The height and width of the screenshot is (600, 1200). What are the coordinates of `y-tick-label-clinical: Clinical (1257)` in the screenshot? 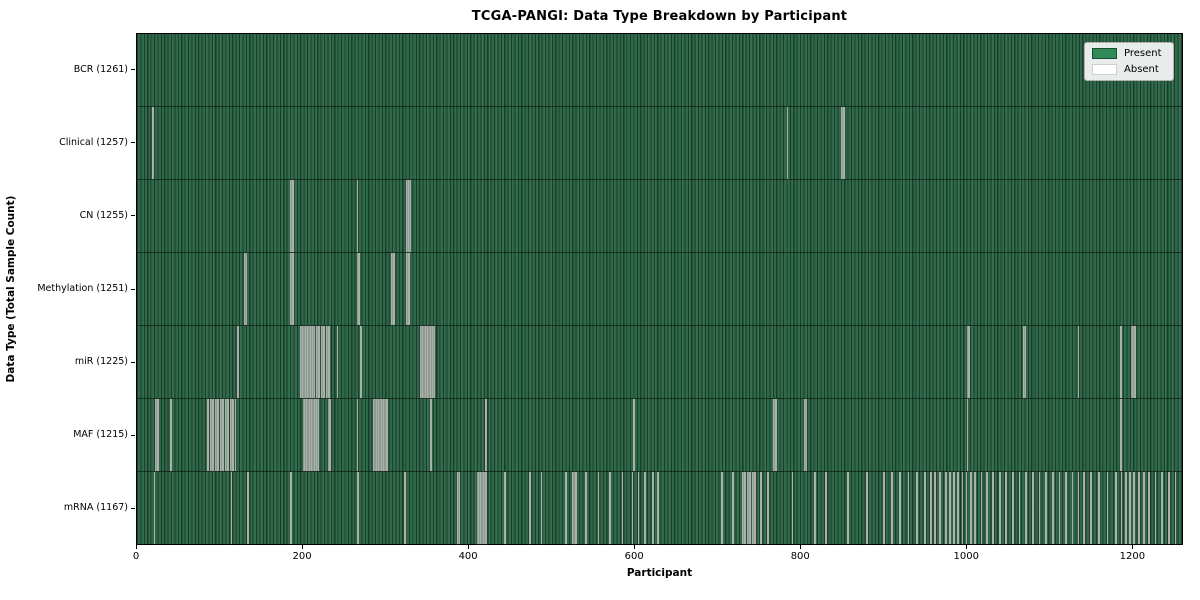 It's located at (93, 142).